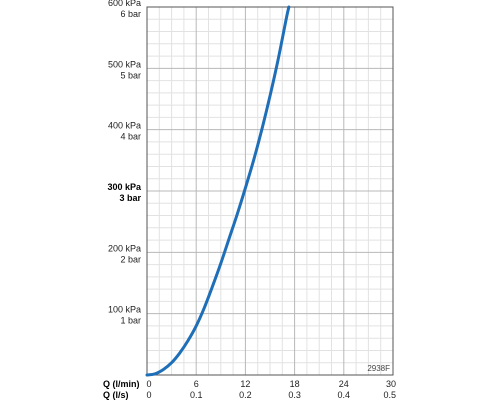  Describe the element at coordinates (124, 126) in the screenshot. I see `y-tick-label-kpa: 400 kPa` at that location.